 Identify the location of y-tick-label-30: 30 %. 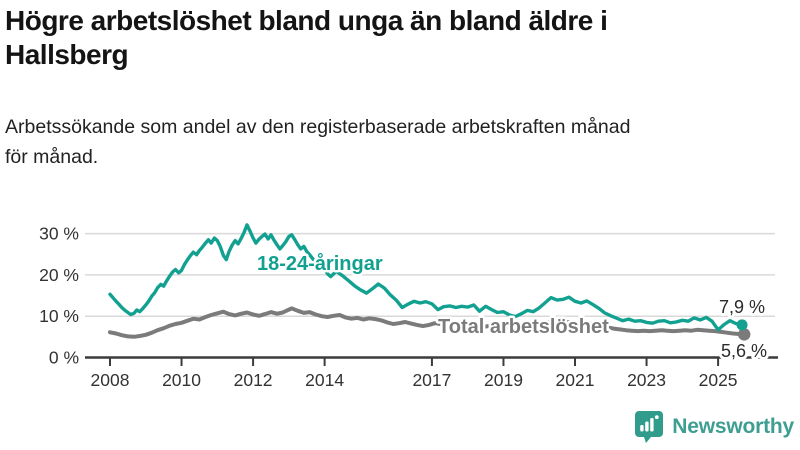
(59, 234).